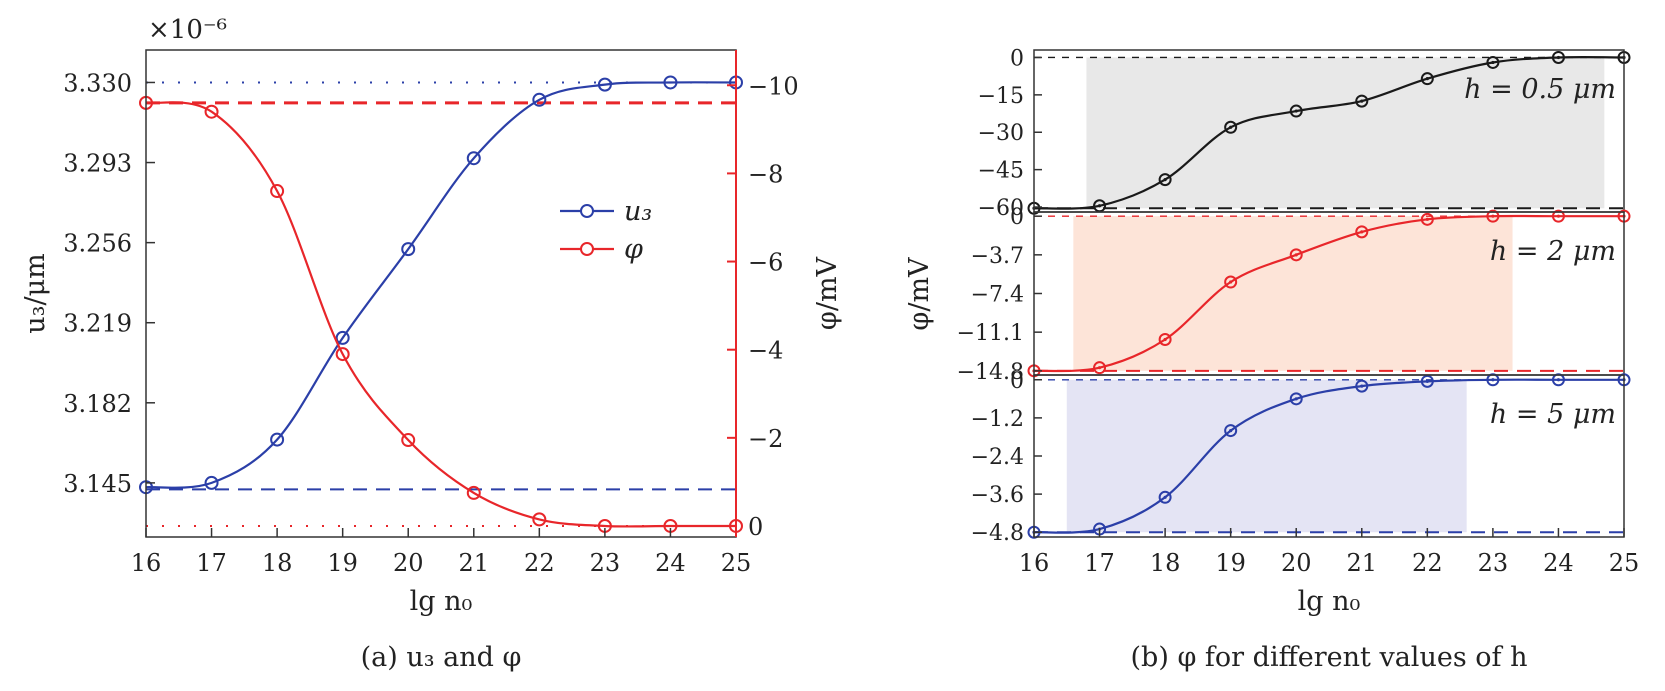 The image size is (1665, 691). Describe the element at coordinates (990, 333) in the screenshot. I see `y-tick-label: −11.1` at that location.